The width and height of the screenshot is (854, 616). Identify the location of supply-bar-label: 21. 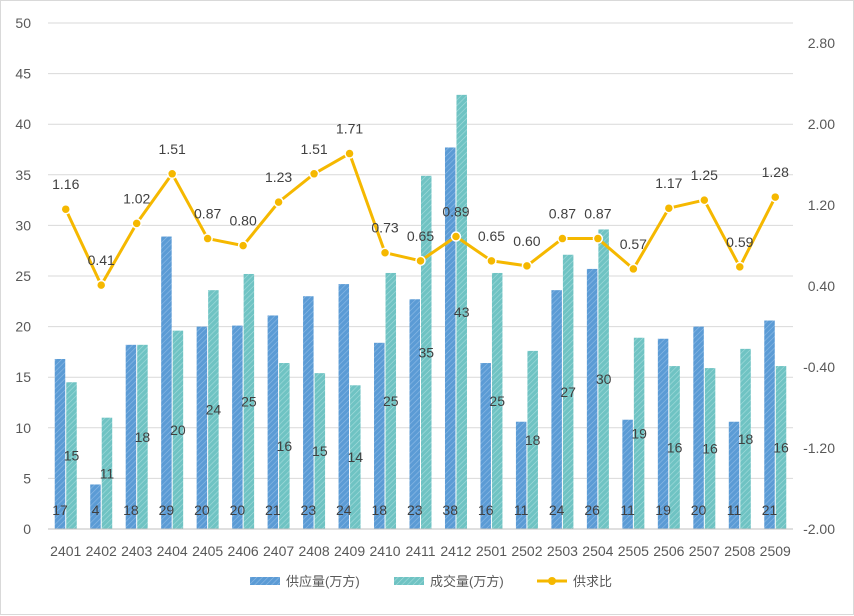
(273, 510).